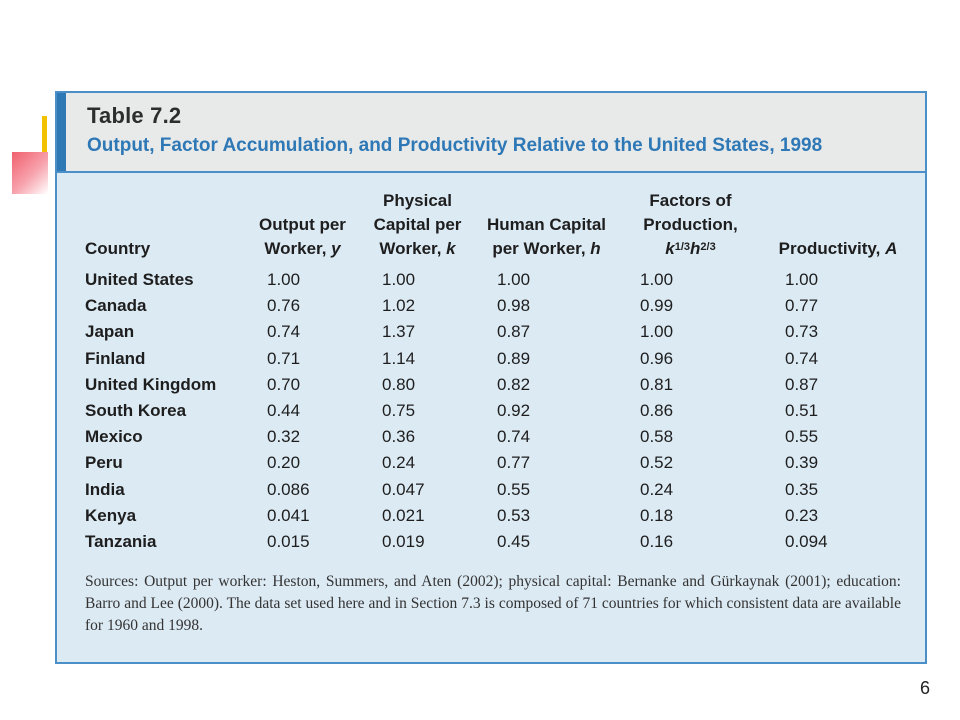  What do you see at coordinates (657, 463) in the screenshot?
I see `factors-cell: 0.52` at bounding box center [657, 463].